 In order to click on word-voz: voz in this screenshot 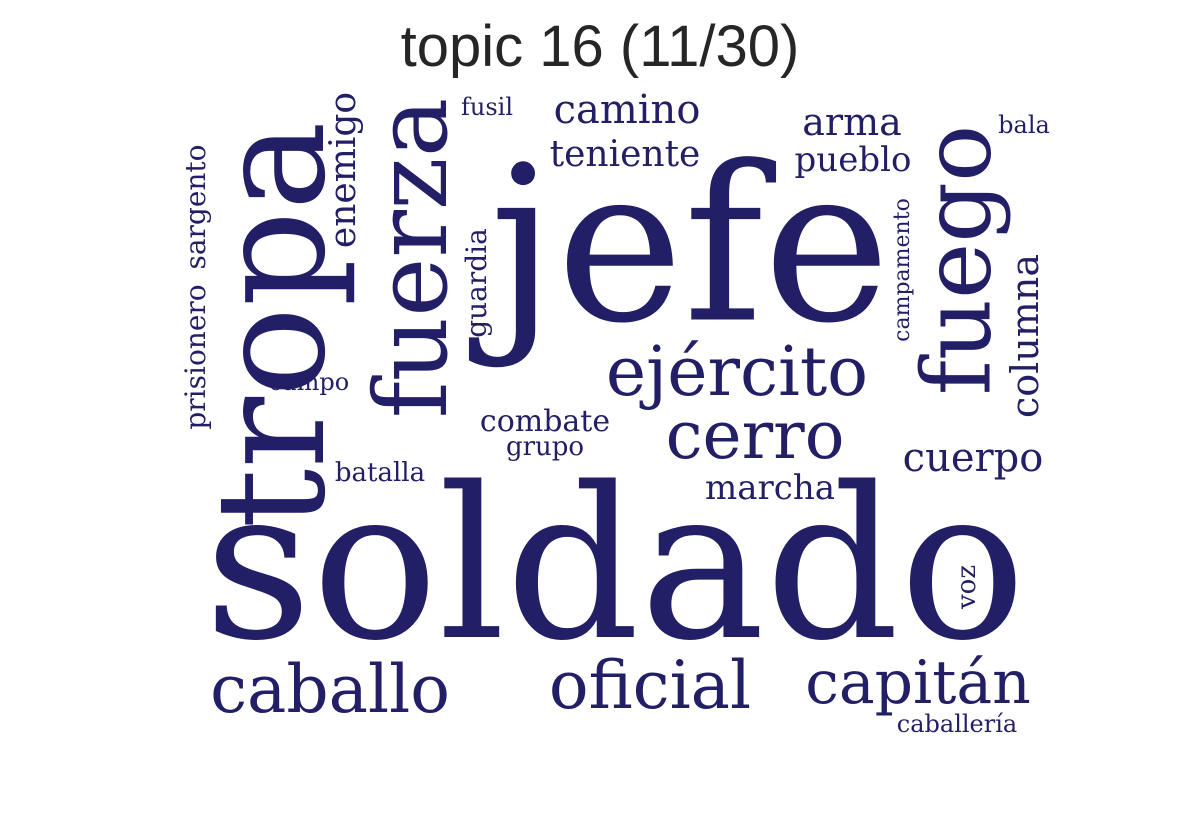, I will do `click(967, 587)`.